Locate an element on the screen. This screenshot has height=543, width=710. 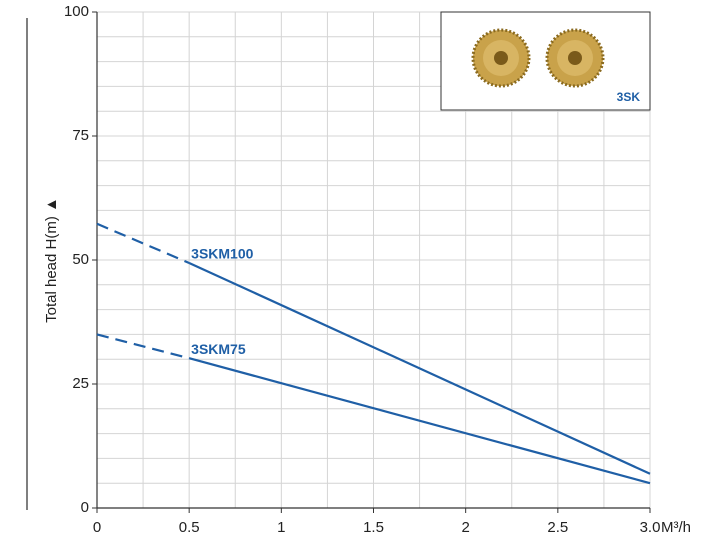
x-tick-label: 0.5 is located at coordinates (189, 527).